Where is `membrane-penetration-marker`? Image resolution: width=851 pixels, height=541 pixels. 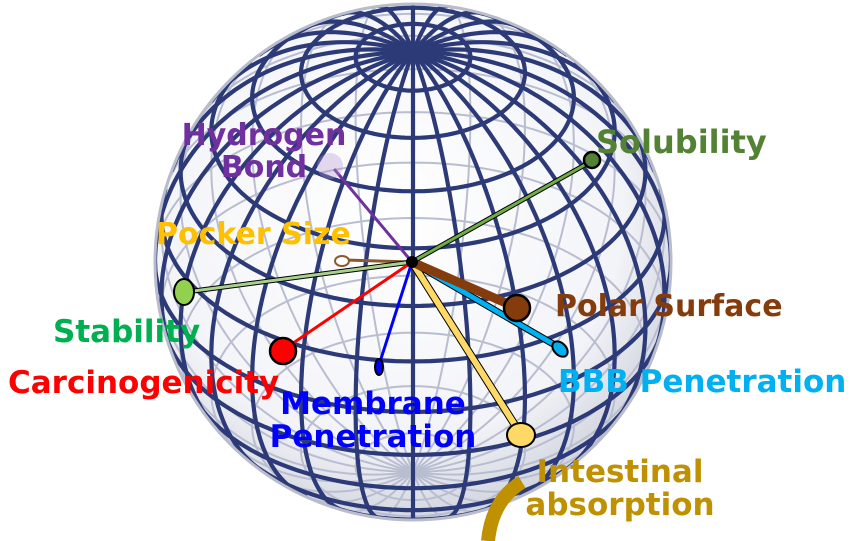
membrane-penetration-marker is located at coordinates (379, 367).